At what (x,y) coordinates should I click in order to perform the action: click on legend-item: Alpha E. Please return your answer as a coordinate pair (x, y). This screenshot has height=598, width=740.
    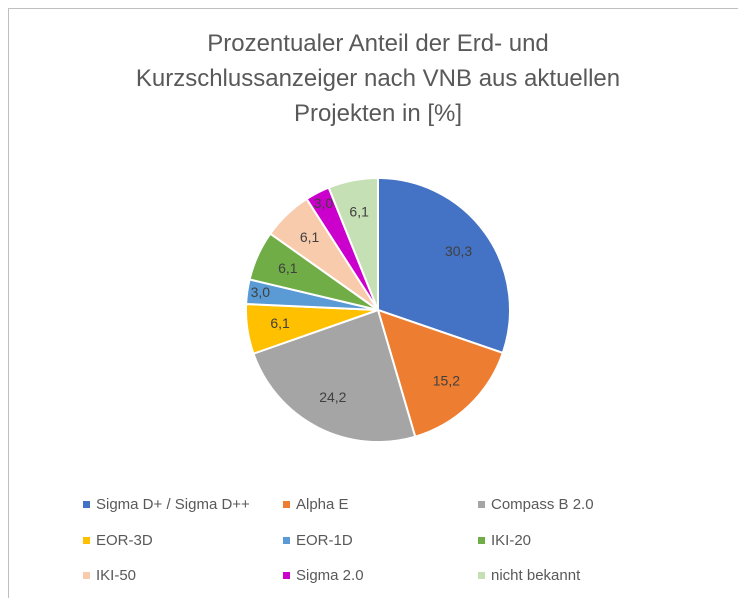
    Looking at the image, I should click on (316, 504).